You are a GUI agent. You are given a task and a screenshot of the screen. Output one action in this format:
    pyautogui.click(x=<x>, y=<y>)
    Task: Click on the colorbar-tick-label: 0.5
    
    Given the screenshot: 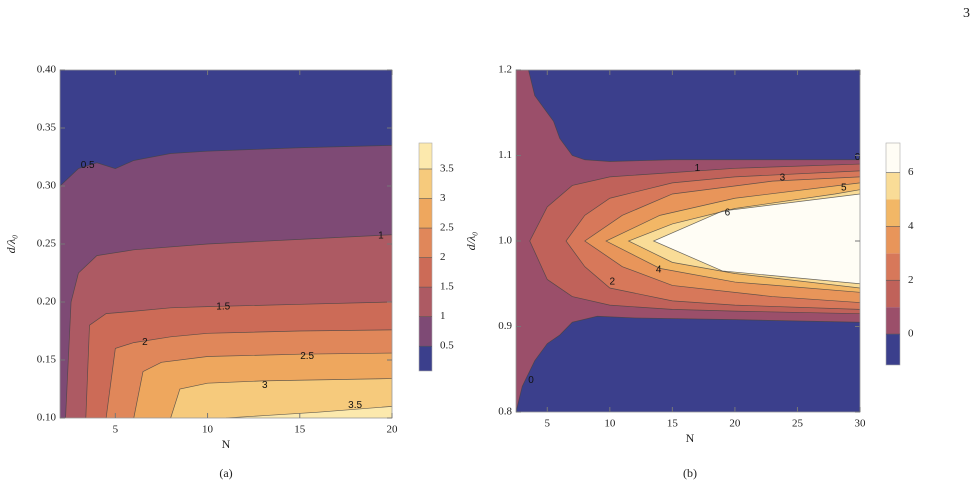 What is the action you would take?
    pyautogui.click(x=447, y=346)
    